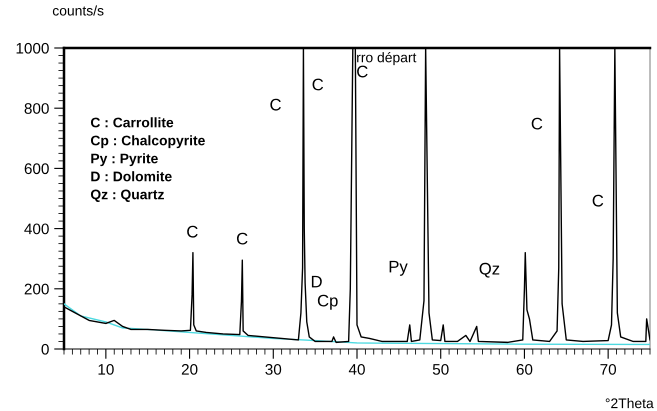 This screenshot has height=411, width=657. I want to click on annotation: rro départ, so click(386, 59).